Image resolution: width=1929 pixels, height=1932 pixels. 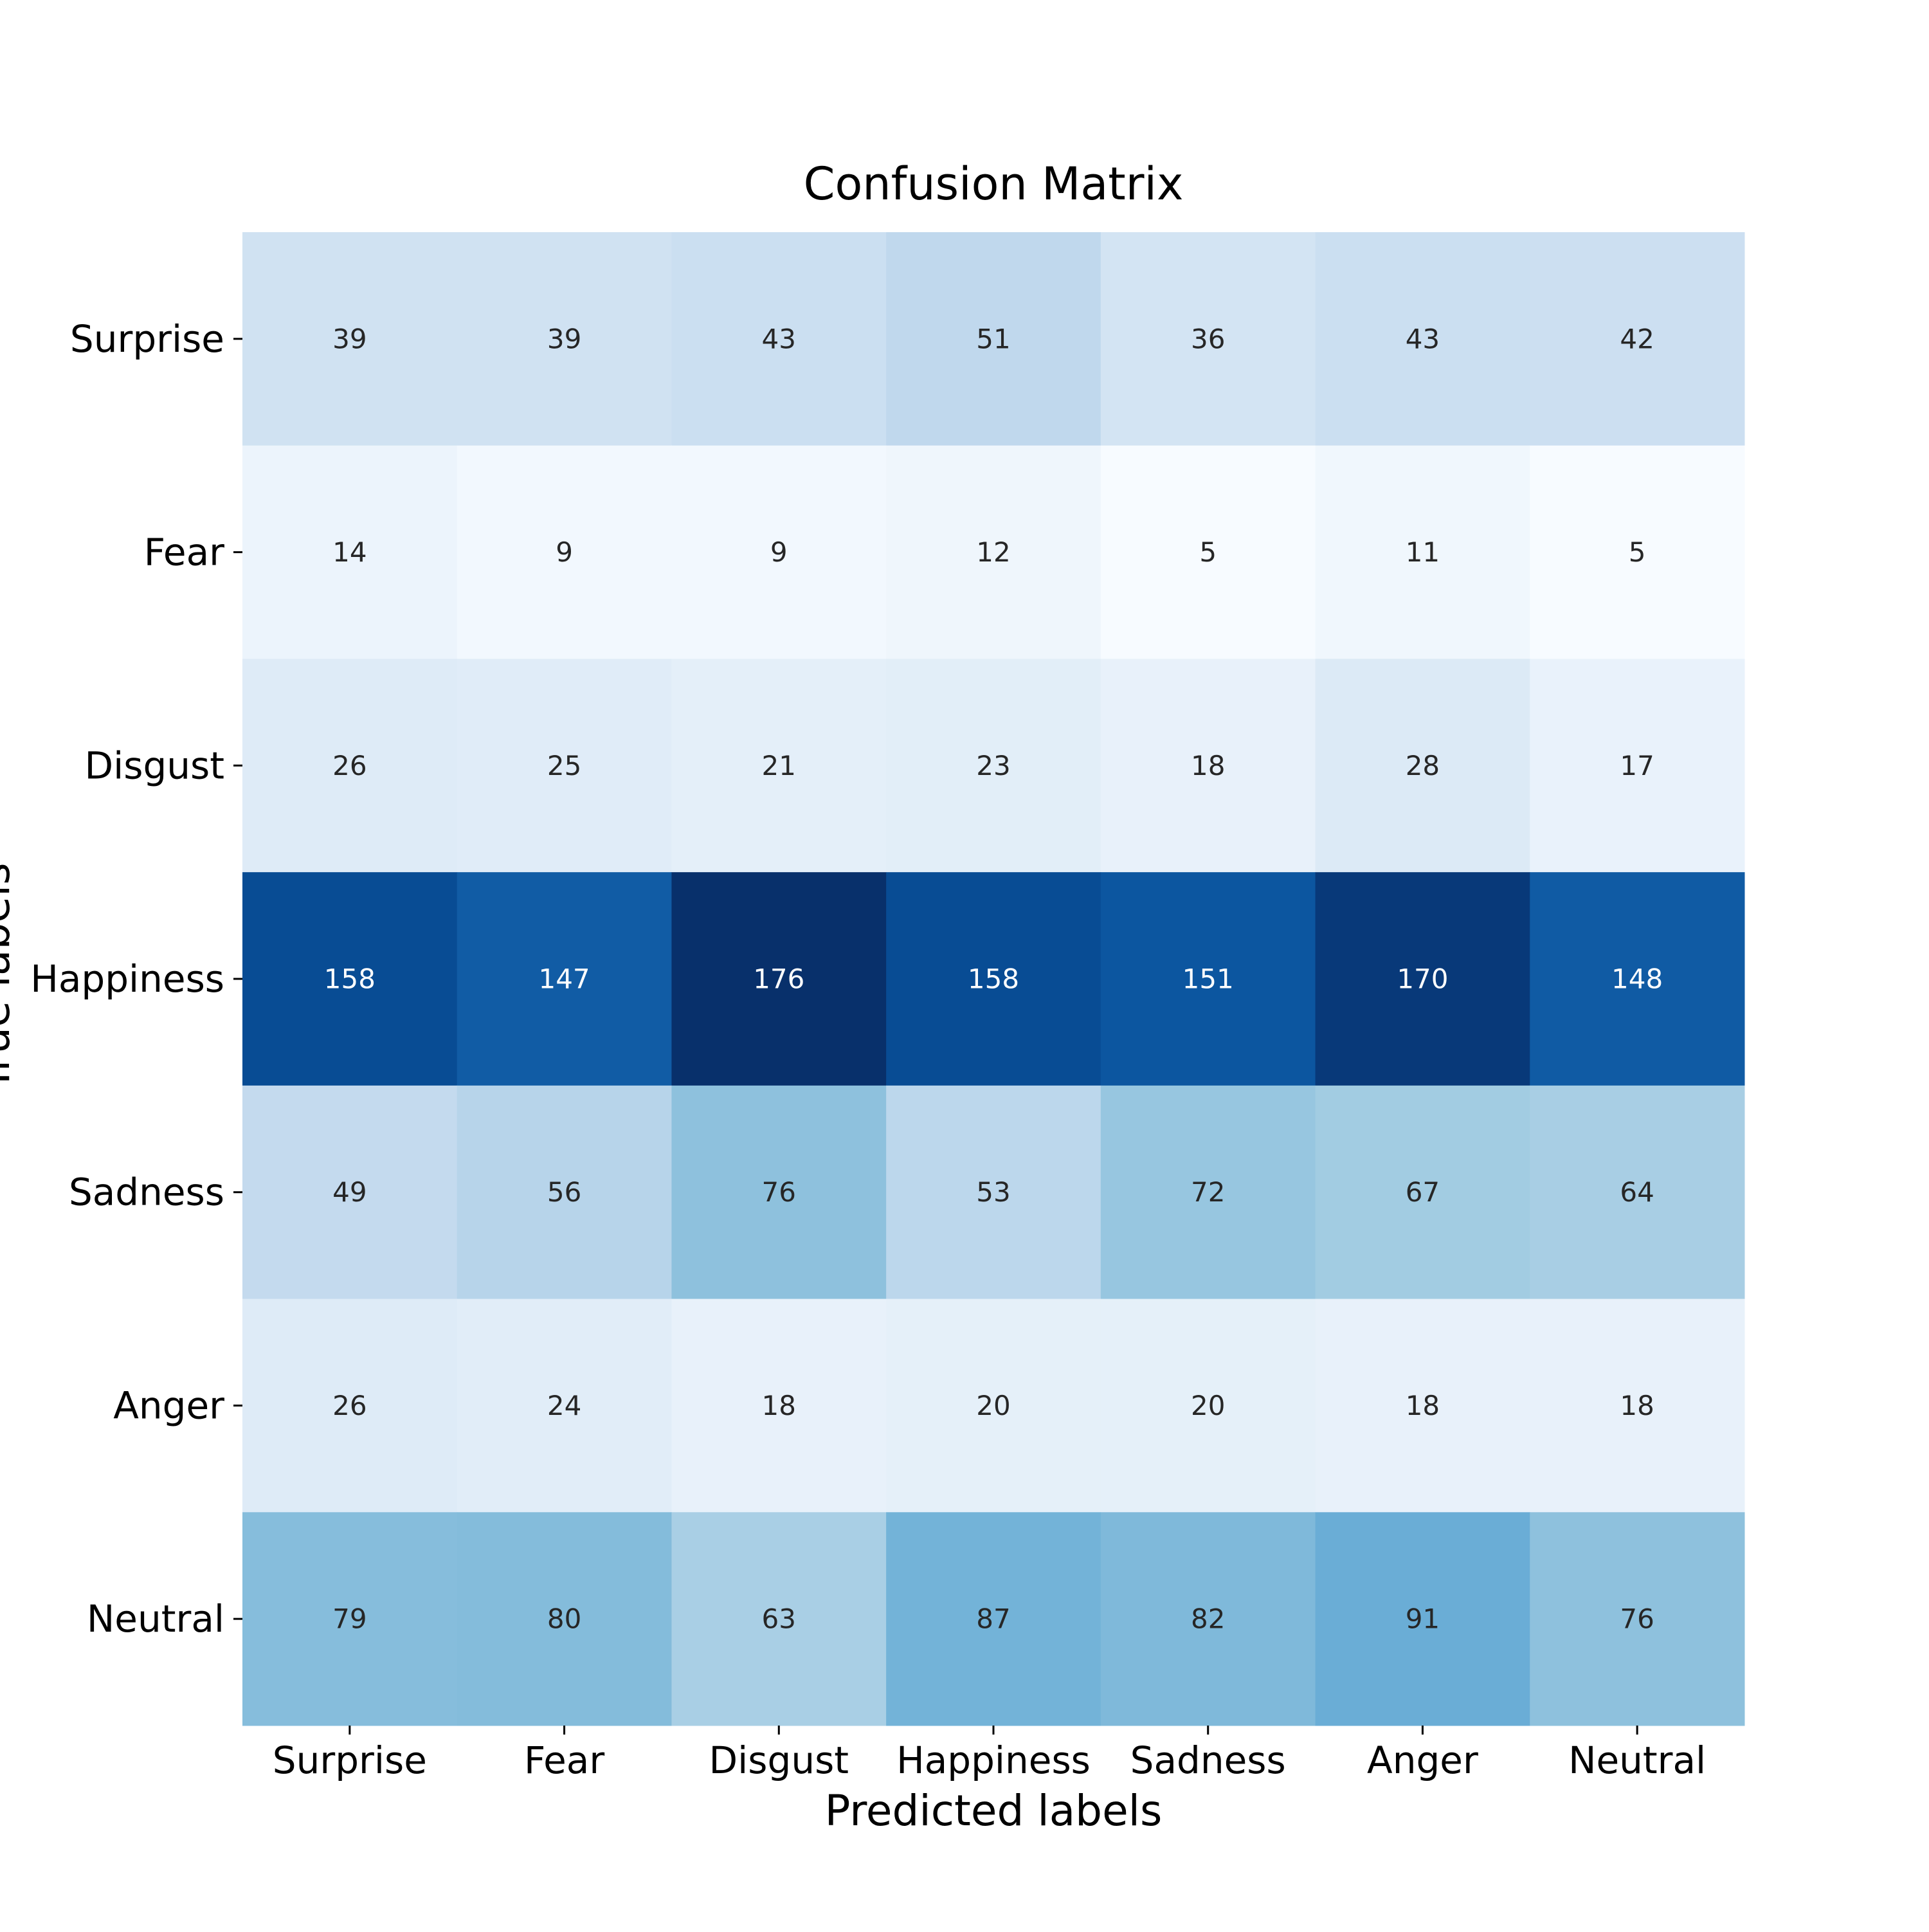 I want to click on x-axis-title: Predicted labels, so click(x=994, y=1811).